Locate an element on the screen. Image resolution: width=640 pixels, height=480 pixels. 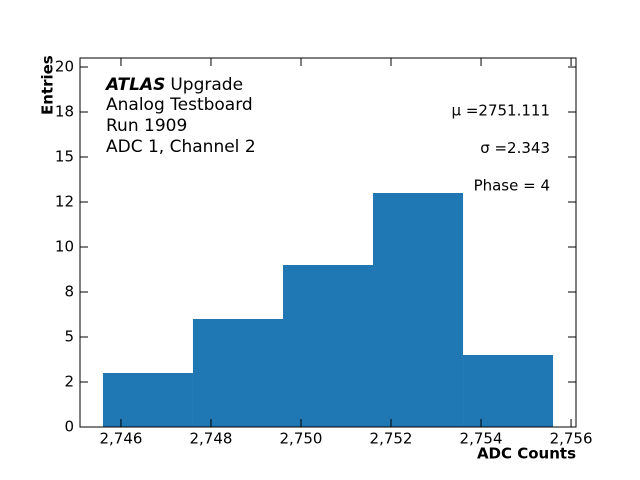
x-tick-label: 2,746 is located at coordinates (120, 439).